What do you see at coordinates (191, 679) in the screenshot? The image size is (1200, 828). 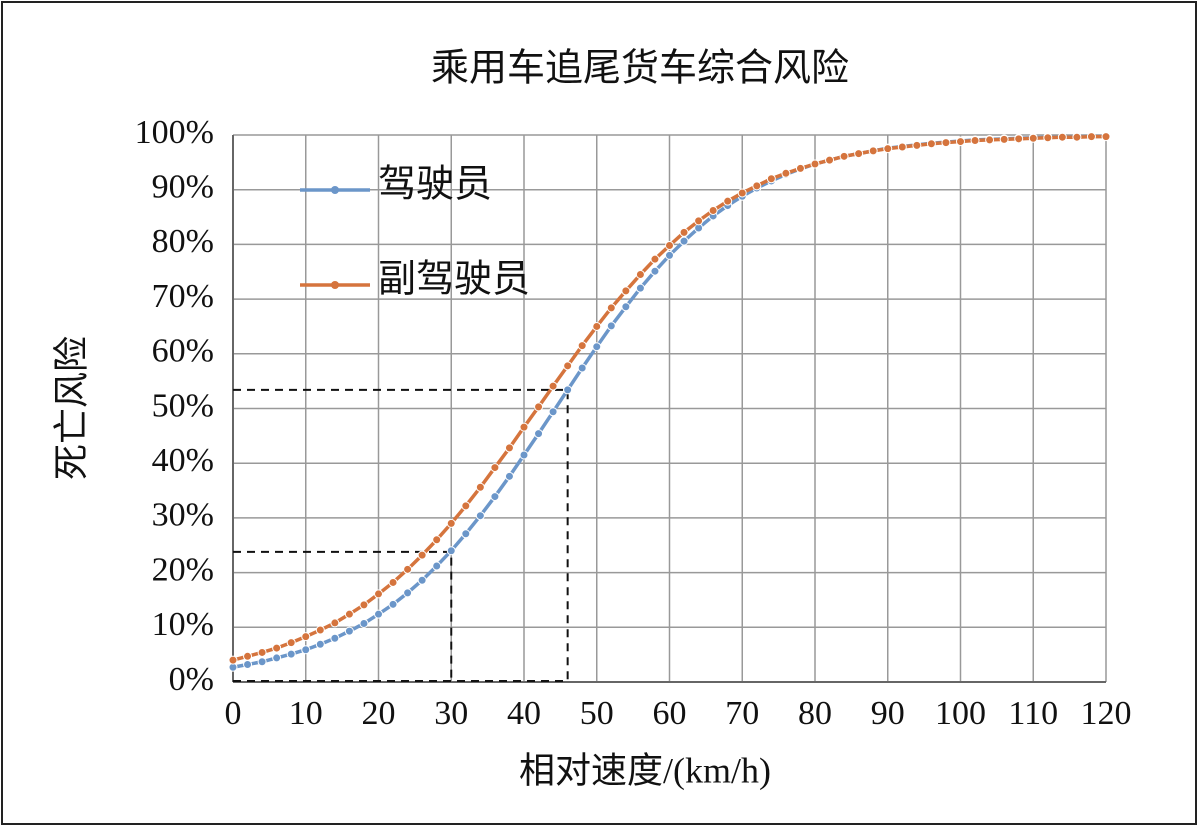 I see `y-tick-label: 0%` at bounding box center [191, 679].